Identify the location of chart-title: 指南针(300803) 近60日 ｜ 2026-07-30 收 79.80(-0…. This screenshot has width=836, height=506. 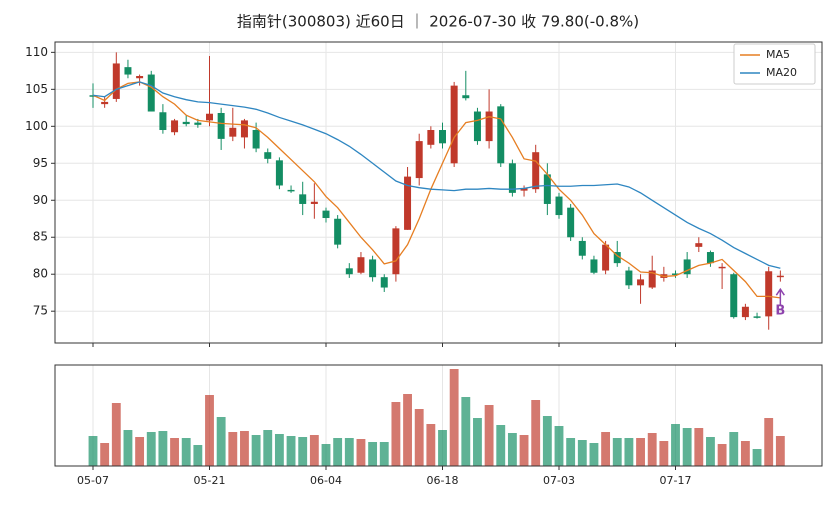
(438, 22).